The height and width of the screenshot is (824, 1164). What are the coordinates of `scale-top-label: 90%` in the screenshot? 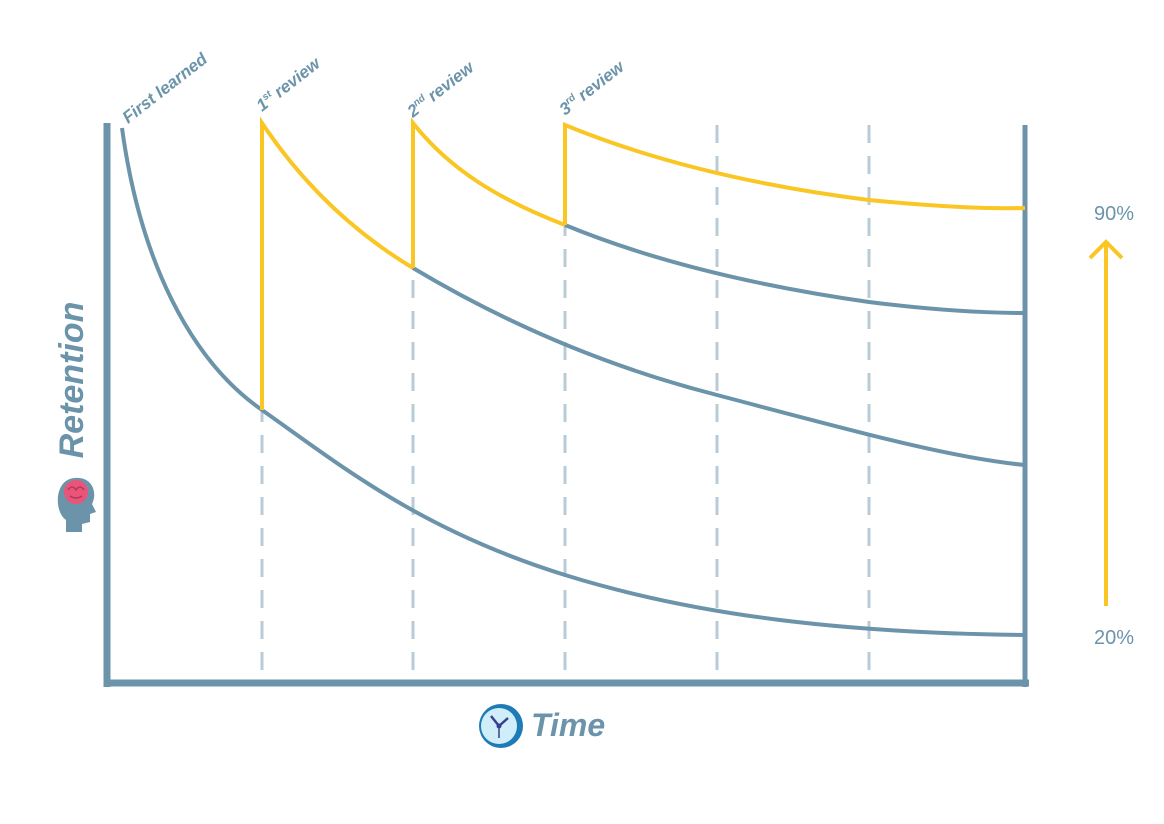 It's located at (1114, 214).